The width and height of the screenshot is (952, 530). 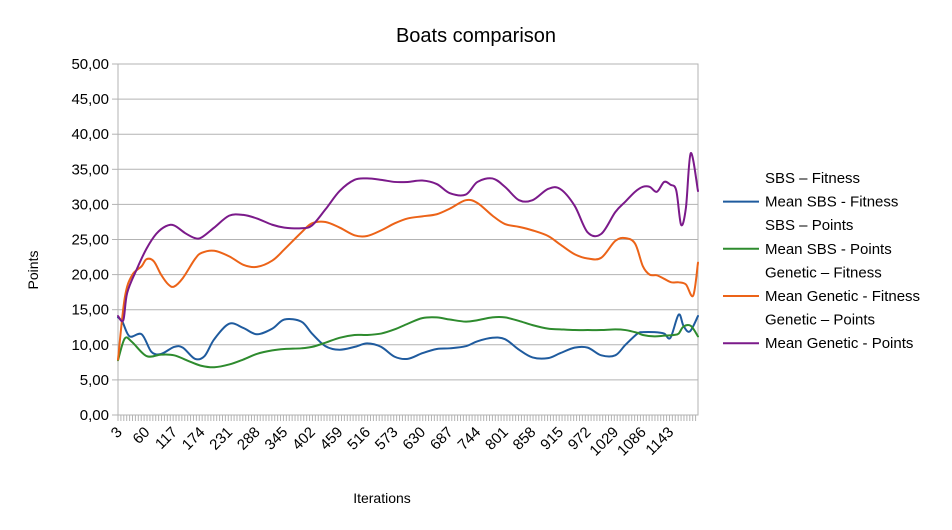 What do you see at coordinates (831, 202) in the screenshot?
I see `legend-label-mean-sbs-fitness: Mean SBS - Fitness` at bounding box center [831, 202].